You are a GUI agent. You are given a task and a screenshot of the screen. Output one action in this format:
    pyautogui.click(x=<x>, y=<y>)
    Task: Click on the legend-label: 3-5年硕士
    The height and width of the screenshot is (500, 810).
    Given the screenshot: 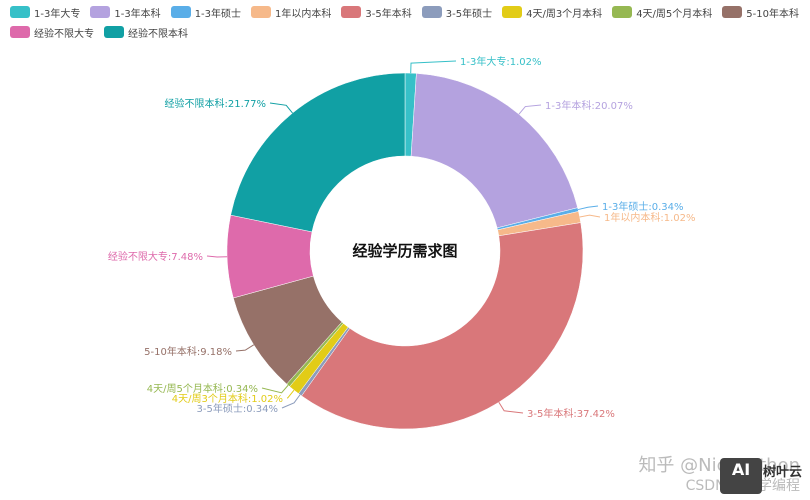 What is the action you would take?
    pyautogui.click(x=469, y=14)
    